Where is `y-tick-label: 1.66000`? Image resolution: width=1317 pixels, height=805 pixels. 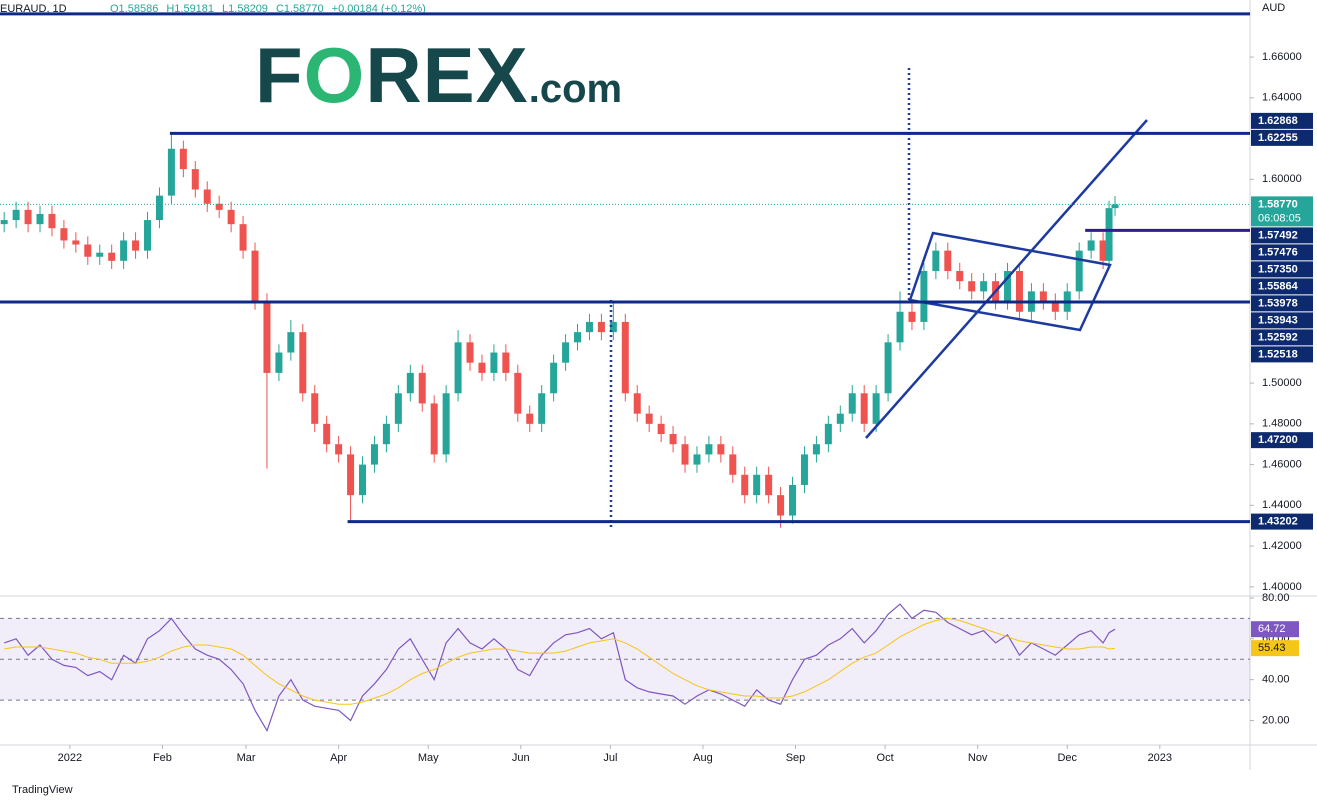
y-tick-label: 1.66000 is located at coordinates (1282, 57).